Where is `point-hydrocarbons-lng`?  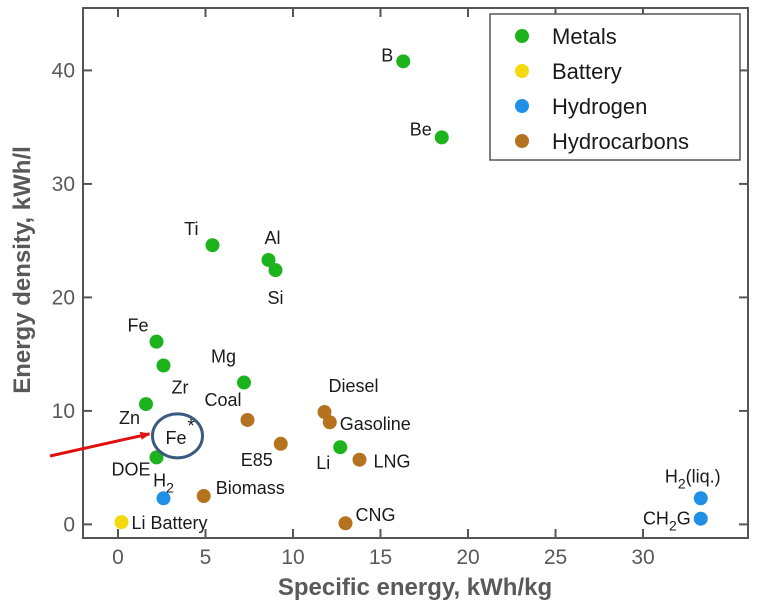
point-hydrocarbons-lng is located at coordinates (359, 459).